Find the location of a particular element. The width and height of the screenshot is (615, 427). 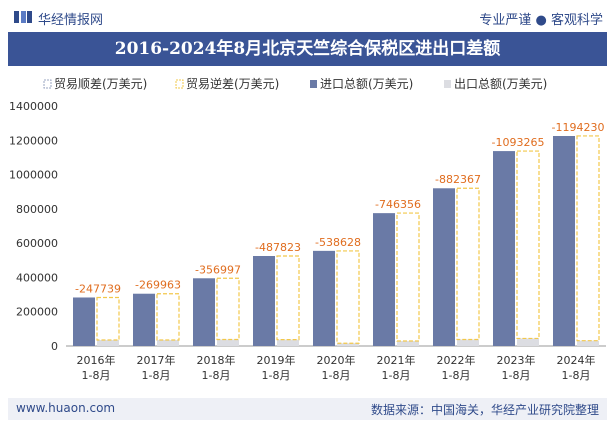

y-tick-label: 600000 is located at coordinates (37, 243).